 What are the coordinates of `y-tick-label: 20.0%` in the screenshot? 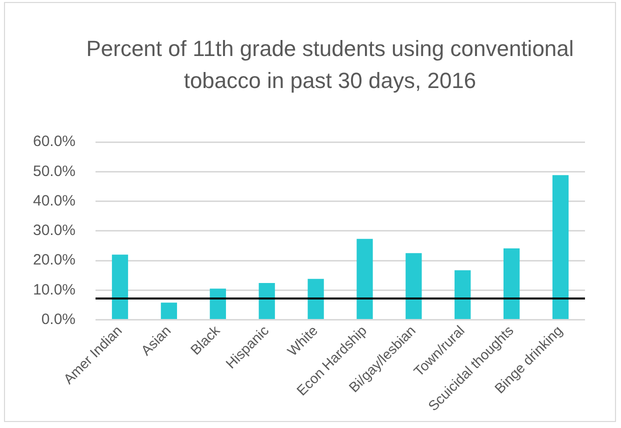 It's located at (54, 260).